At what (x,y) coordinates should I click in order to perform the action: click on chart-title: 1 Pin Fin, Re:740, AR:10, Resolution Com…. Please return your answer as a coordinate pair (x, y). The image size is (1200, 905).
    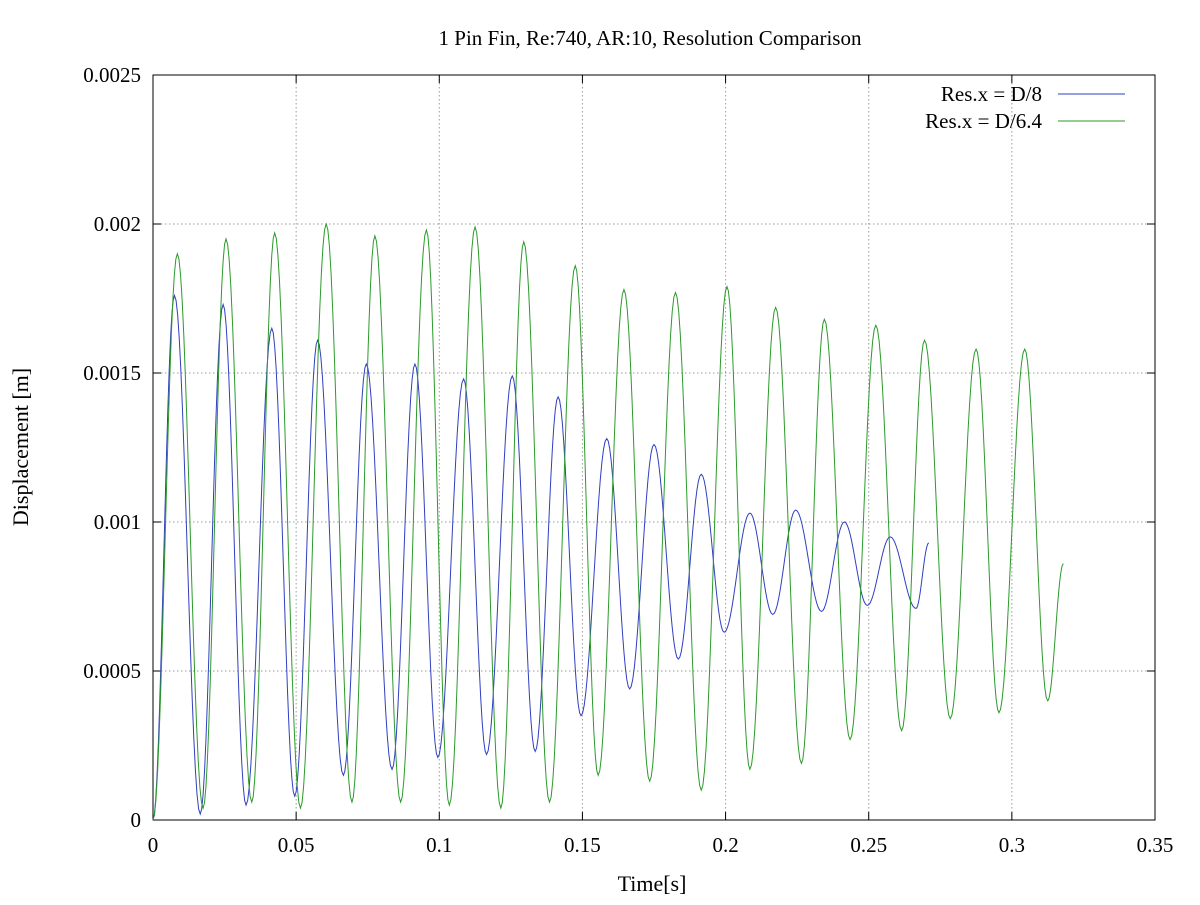
    Looking at the image, I should click on (650, 38).